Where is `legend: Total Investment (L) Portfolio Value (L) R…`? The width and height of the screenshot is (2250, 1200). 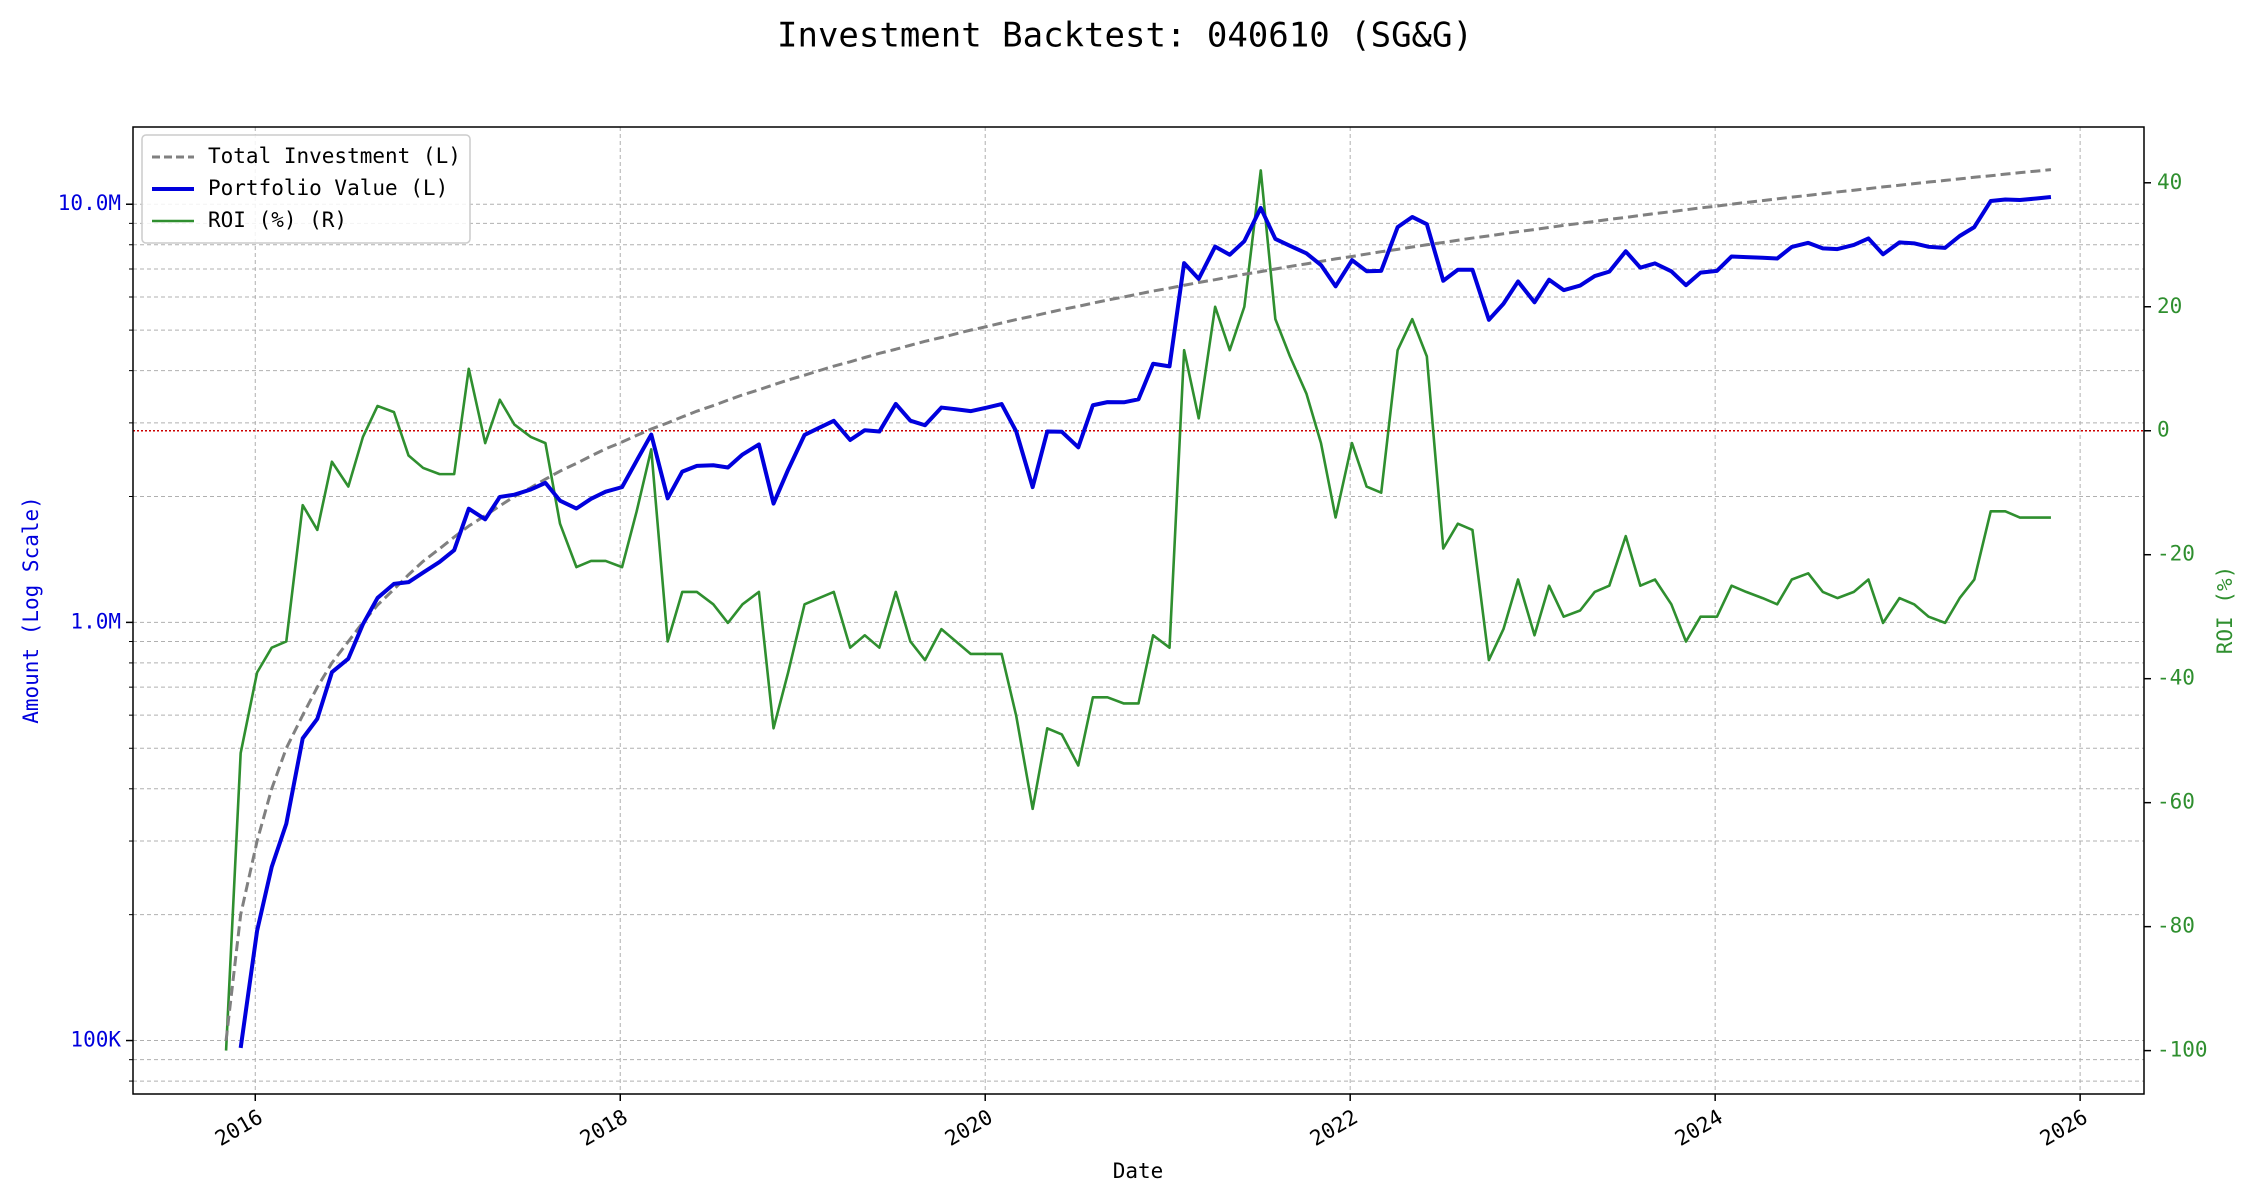 legend: Total Investment (L) Portfolio Value (L) R… is located at coordinates (306, 189).